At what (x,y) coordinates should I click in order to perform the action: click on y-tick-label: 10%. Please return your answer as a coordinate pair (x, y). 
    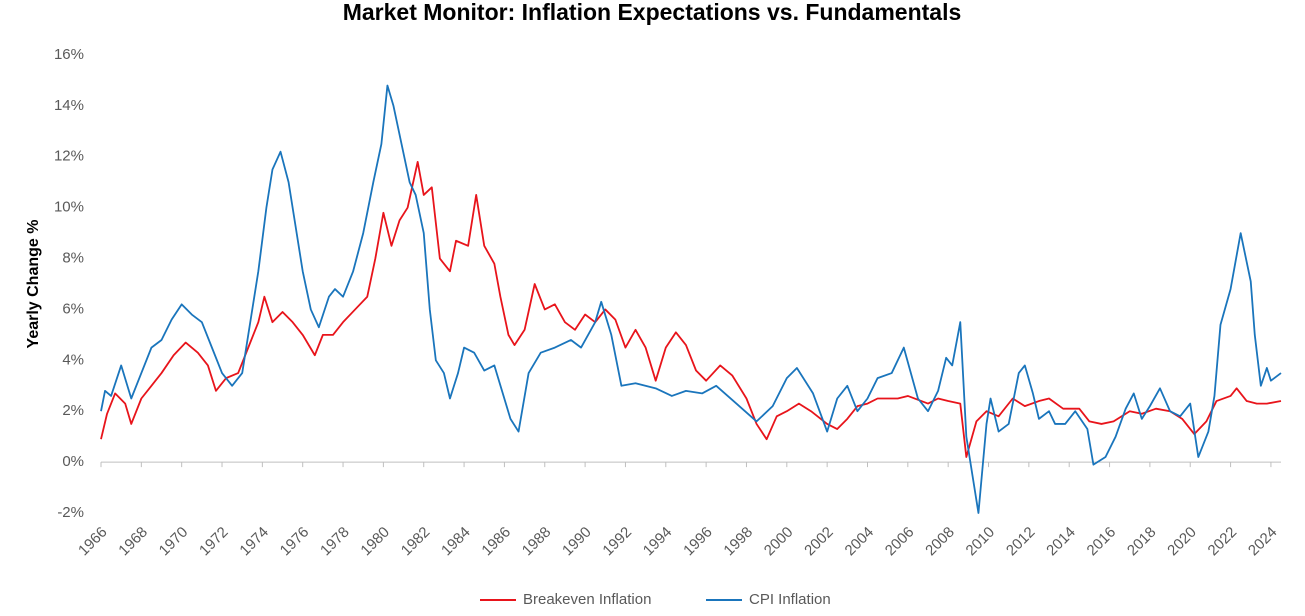
    Looking at the image, I should click on (69, 207).